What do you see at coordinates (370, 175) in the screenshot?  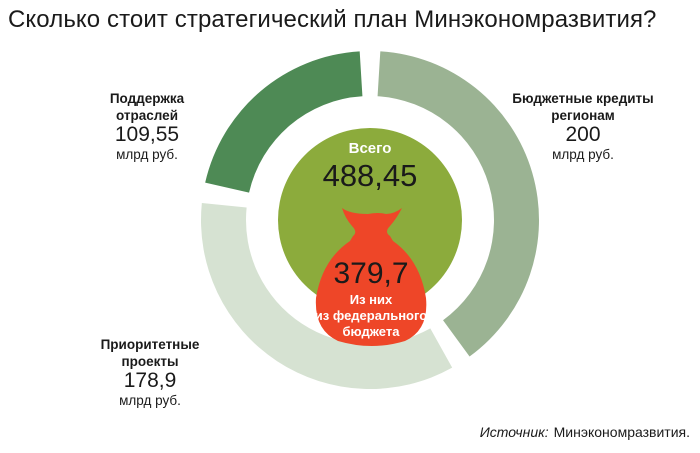 I see `center-total-value: 488,45` at bounding box center [370, 175].